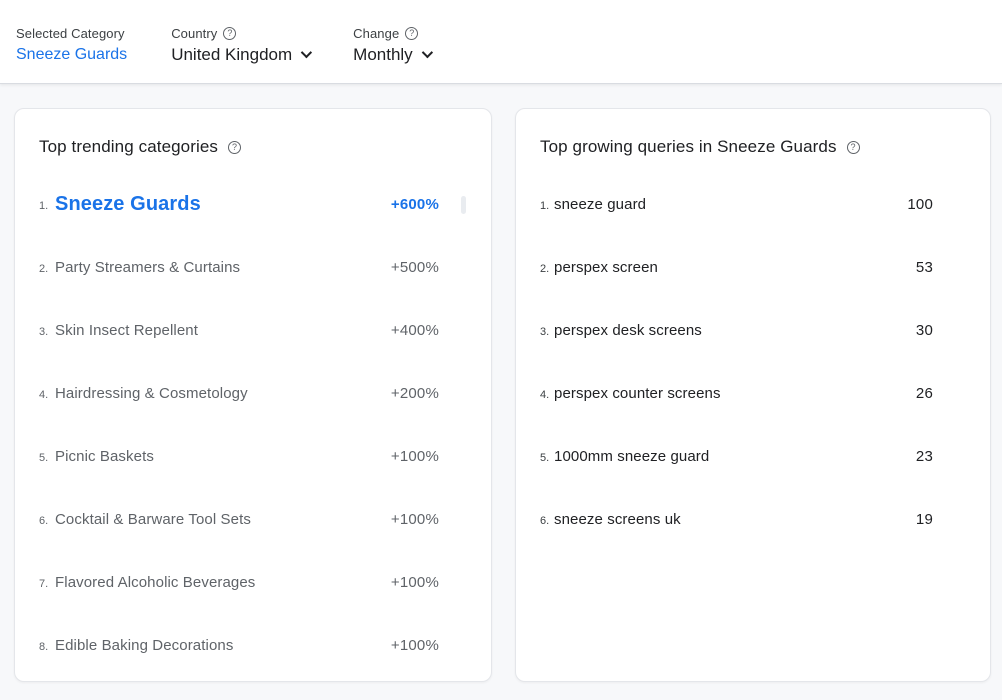 This screenshot has width=1002, height=700. What do you see at coordinates (239, 456) in the screenshot?
I see `trending-category-row: 5. Picnic Baskets +100%` at bounding box center [239, 456].